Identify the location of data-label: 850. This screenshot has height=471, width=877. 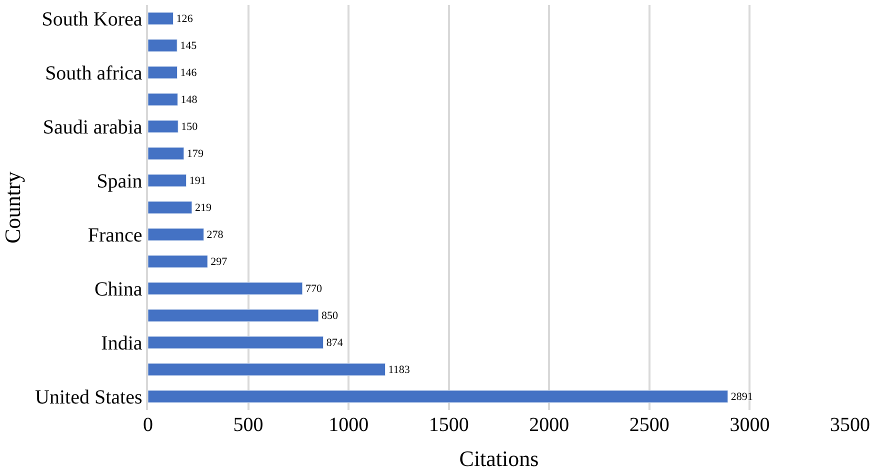
(330, 316).